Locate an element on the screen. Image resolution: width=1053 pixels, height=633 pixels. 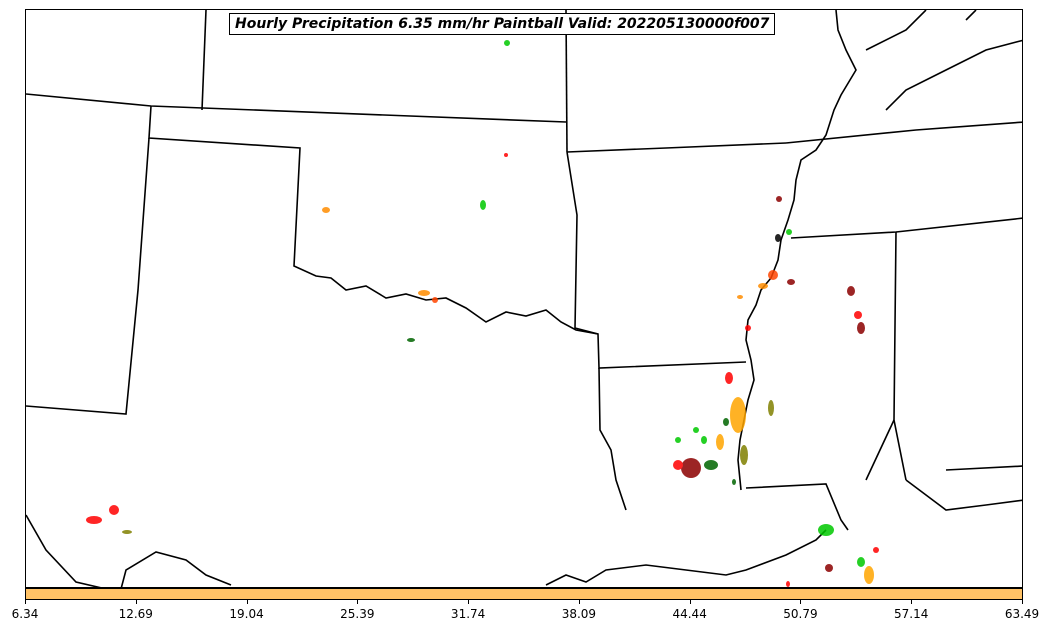
colorbar-tick-label: 6.34 is located at coordinates (25, 614).